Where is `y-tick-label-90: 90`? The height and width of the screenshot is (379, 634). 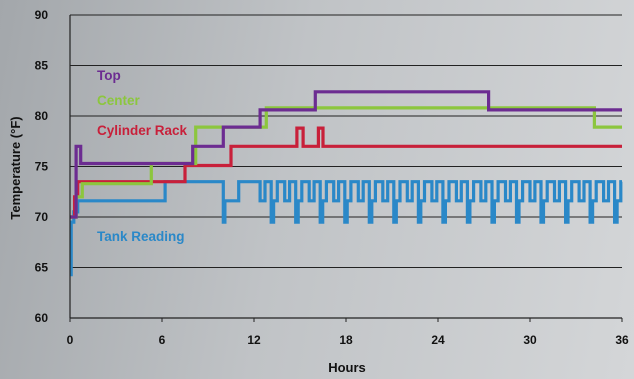 y-tick-label-90: 90 is located at coordinates (42, 15).